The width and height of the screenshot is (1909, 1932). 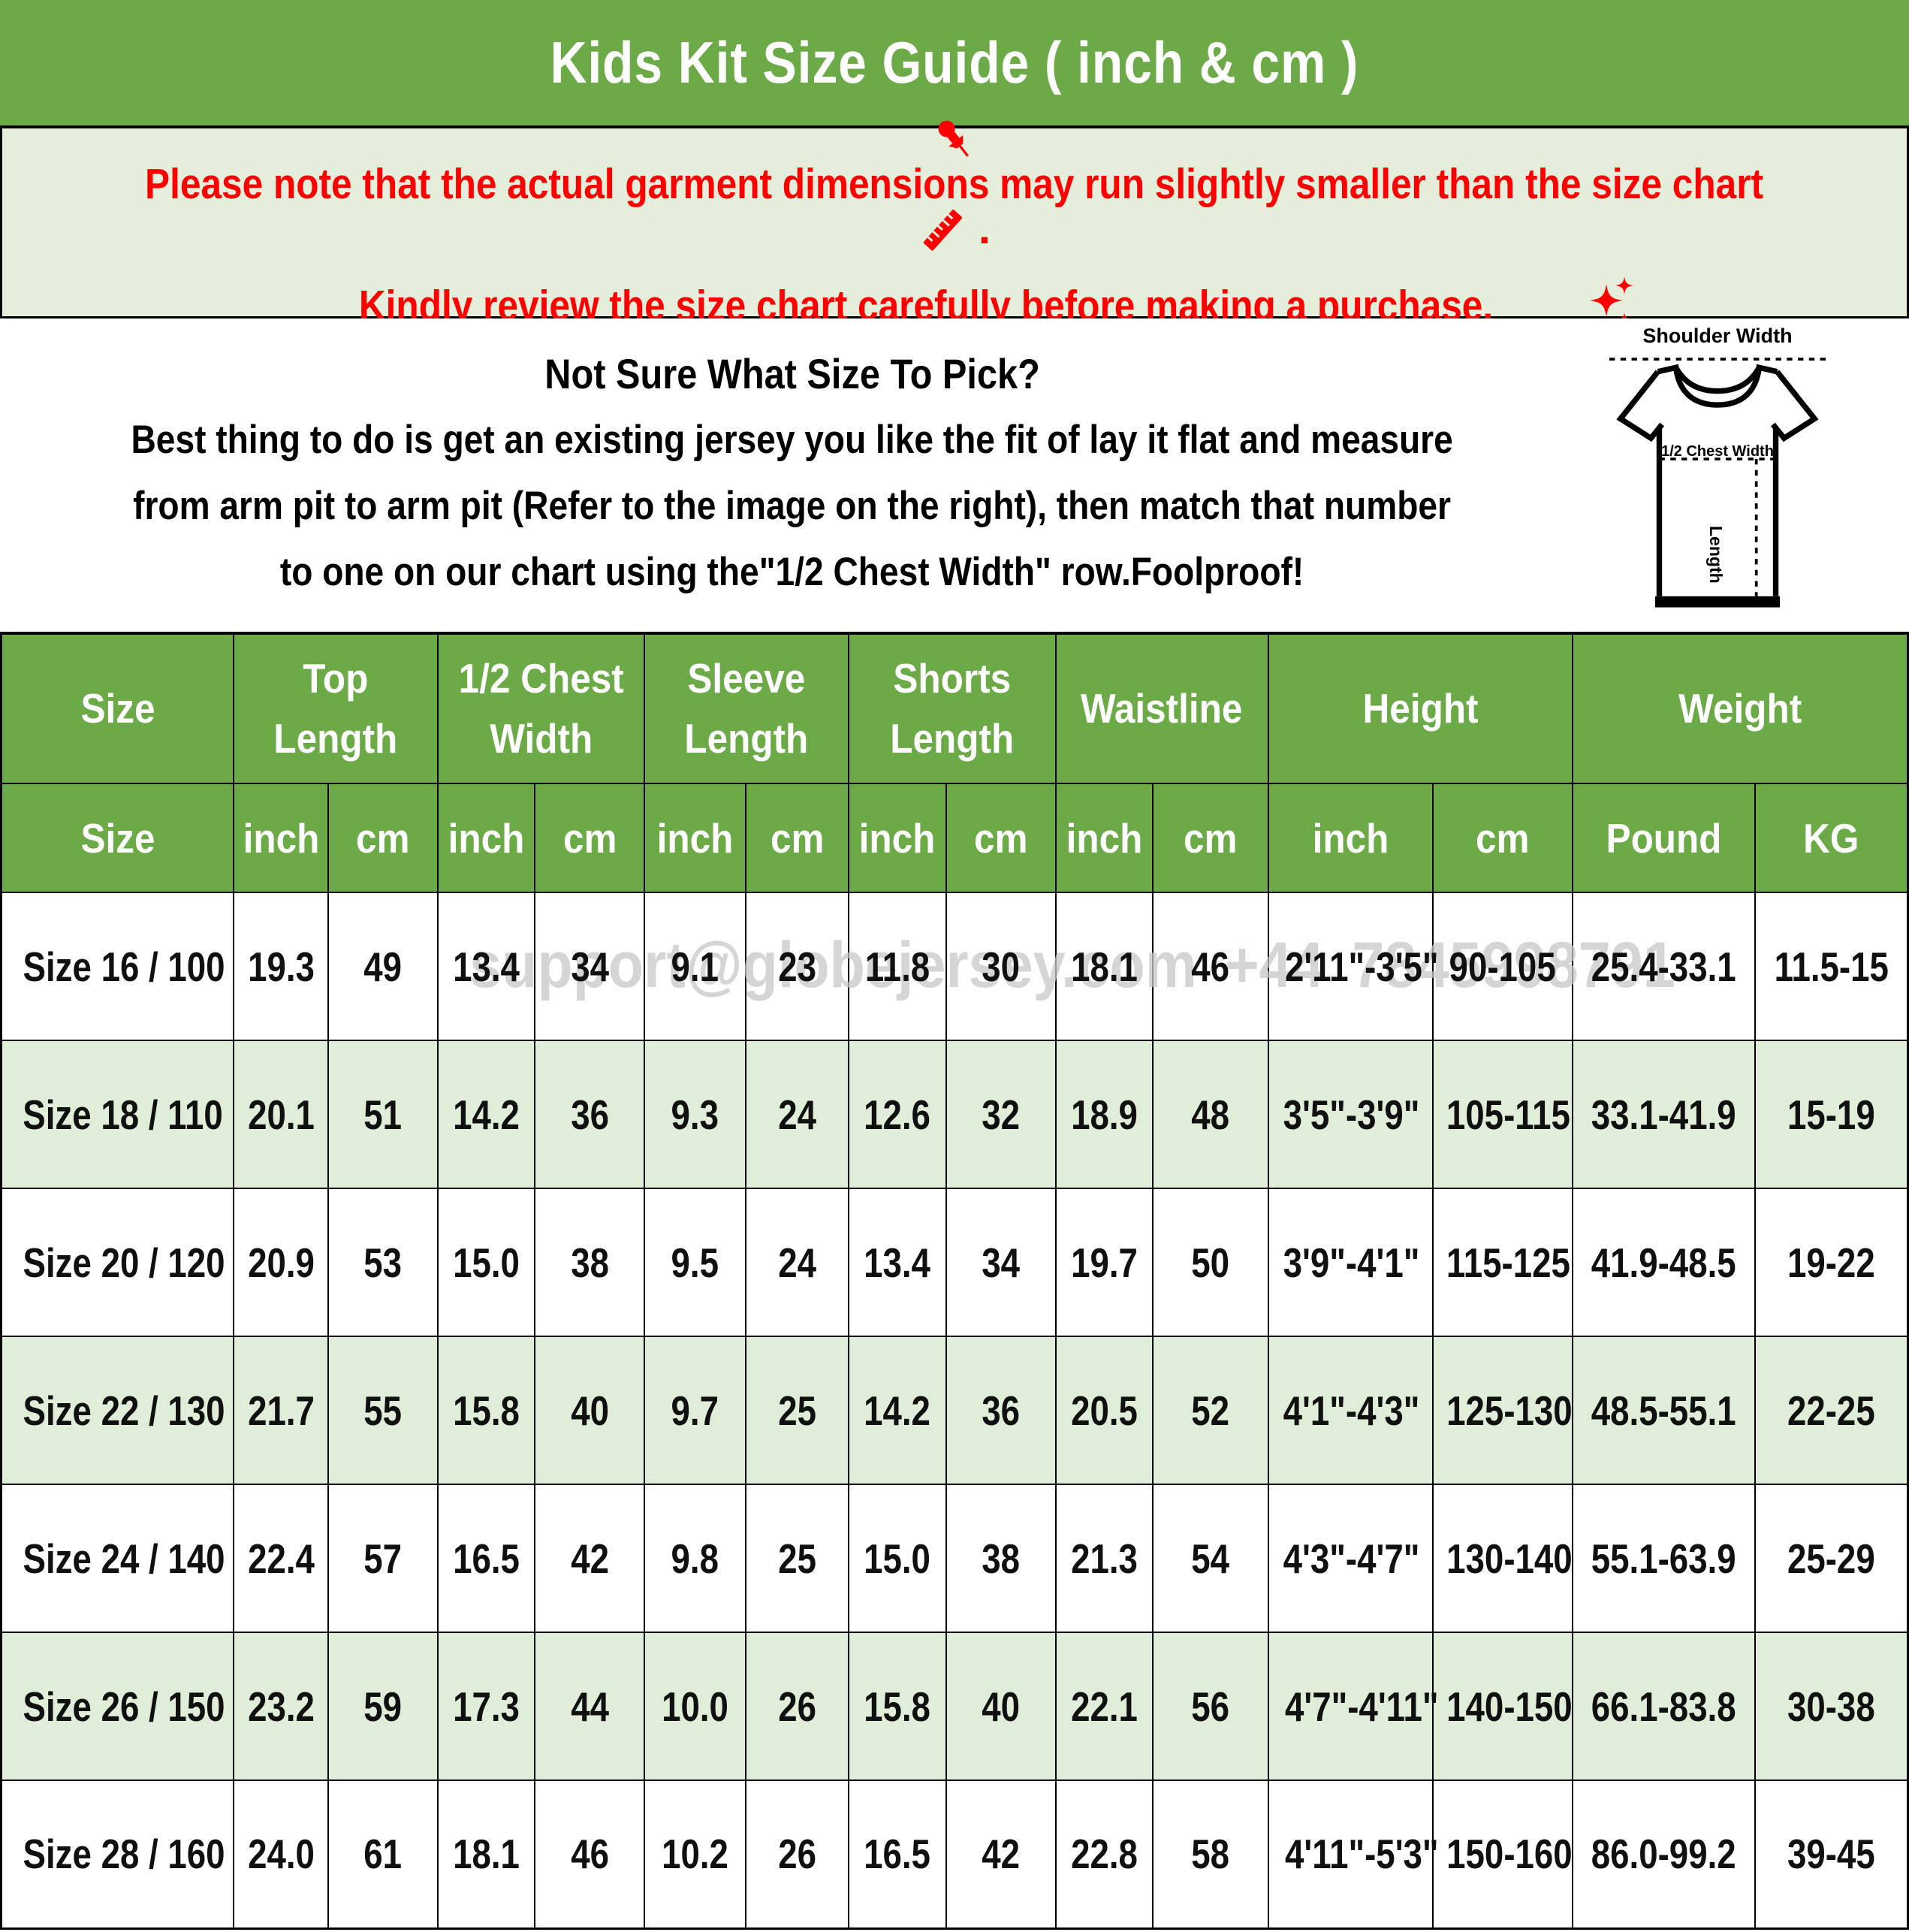 I want to click on notice-line-1-period: ., so click(x=985, y=229).